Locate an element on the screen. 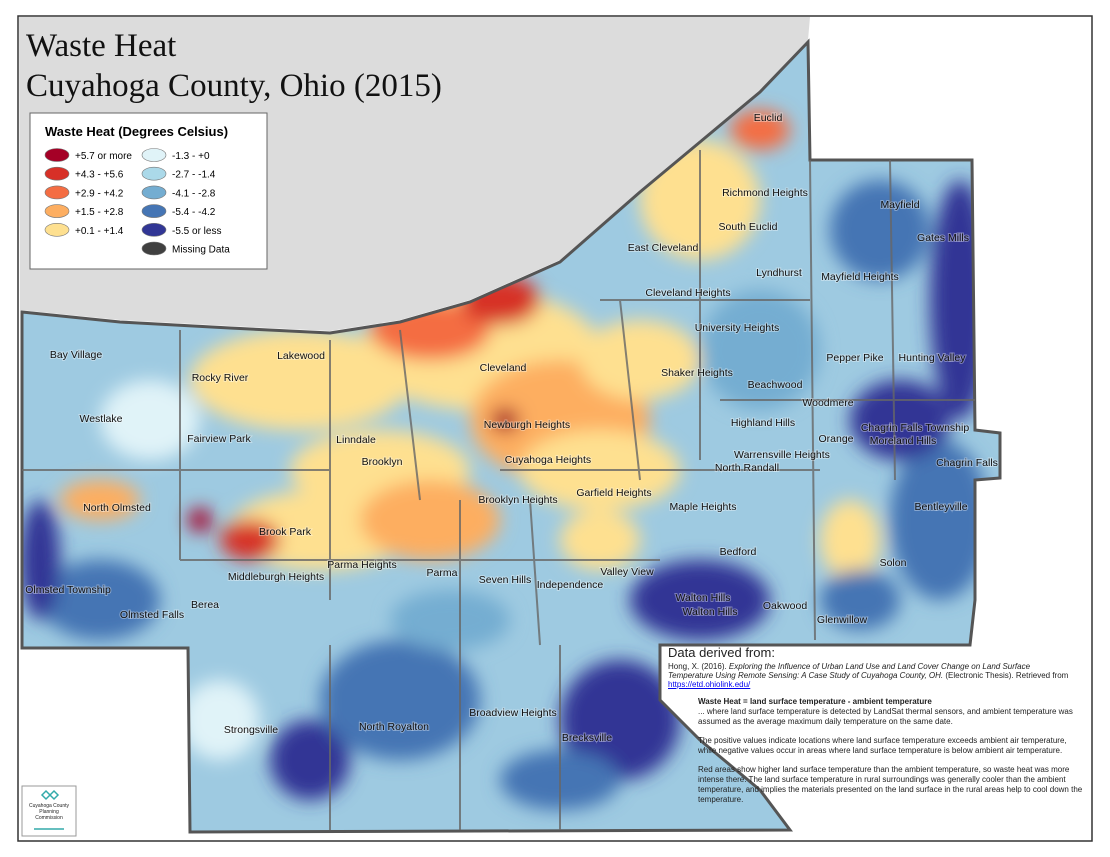 This screenshot has width=1110, height=857. legend-label: +0.1 - +1.4 is located at coordinates (99, 231).